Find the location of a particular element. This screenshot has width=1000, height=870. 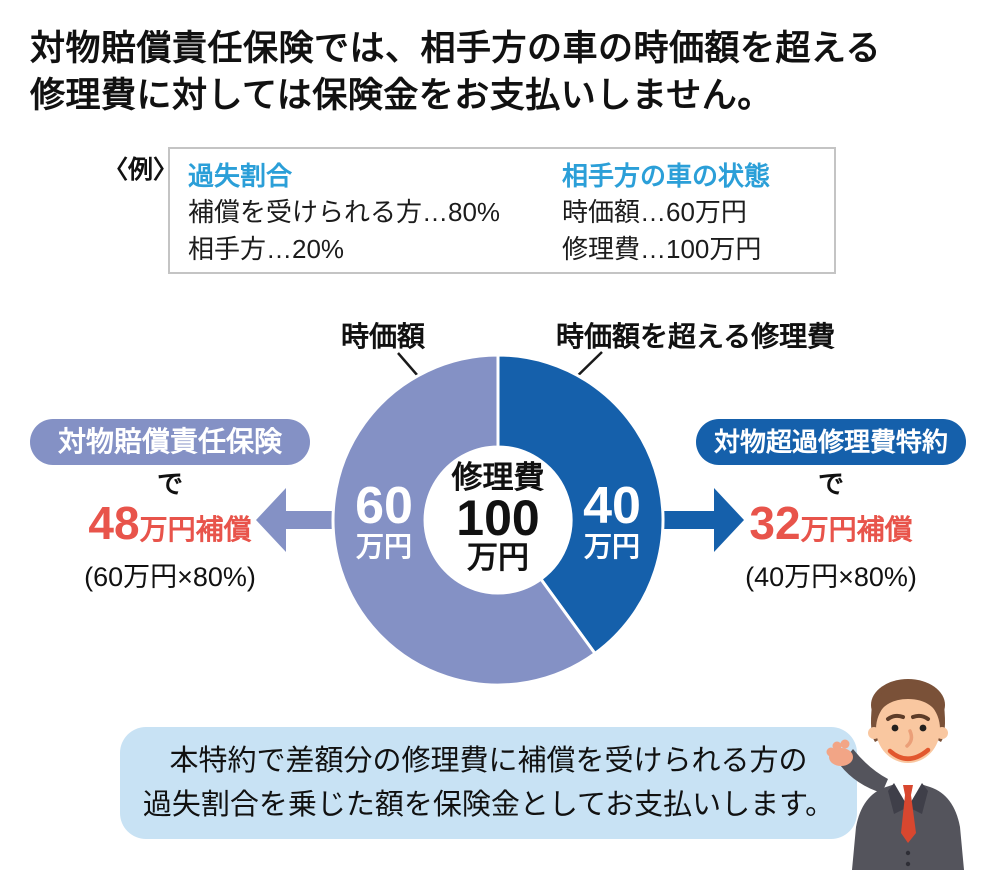

footer-note-line1: 本特約で差額分の修理費に補償を受けられる方の is located at coordinates (488, 760).